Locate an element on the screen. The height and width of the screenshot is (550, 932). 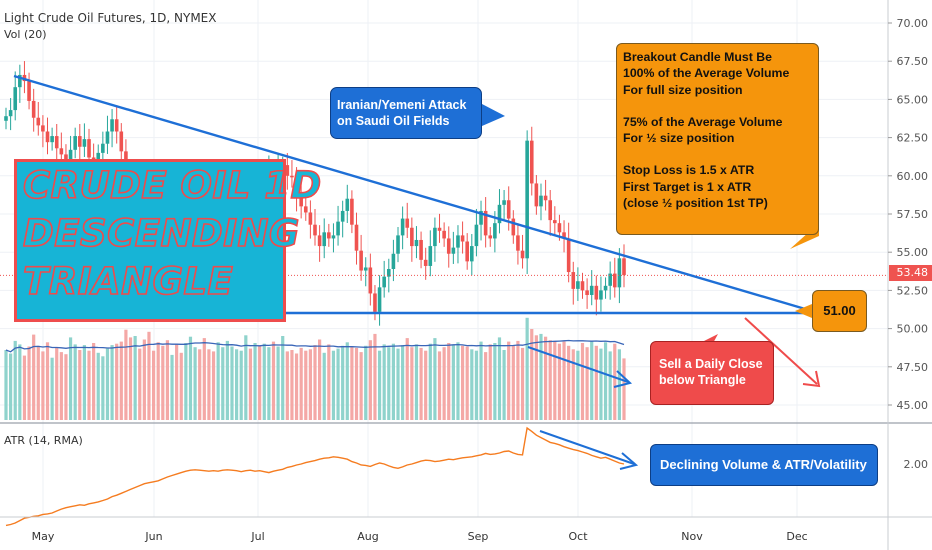
volume-decline-arrow-shaft is located at coordinates (578, 364).